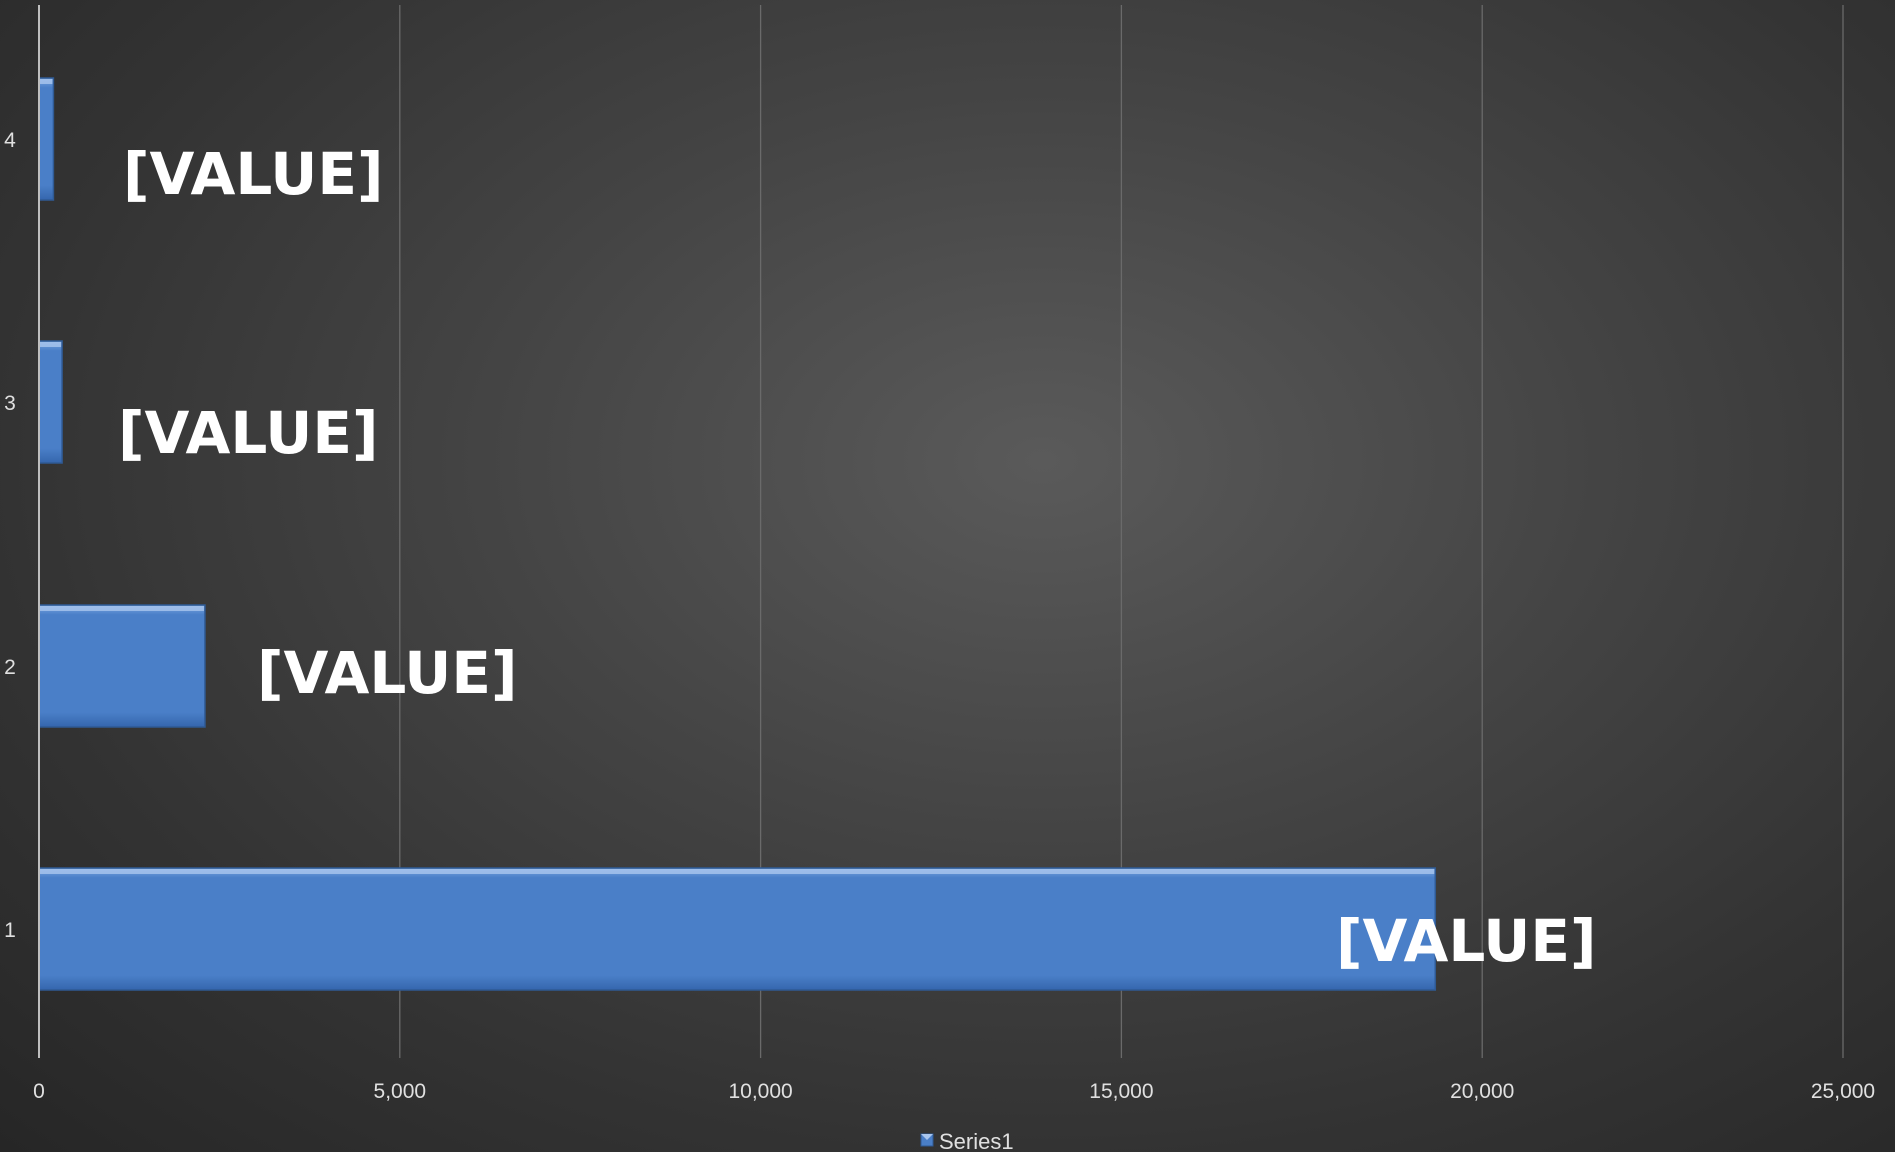 The width and height of the screenshot is (1895, 1152). Describe the element at coordinates (976, 1140) in the screenshot. I see `legend-label: Series1` at that location.